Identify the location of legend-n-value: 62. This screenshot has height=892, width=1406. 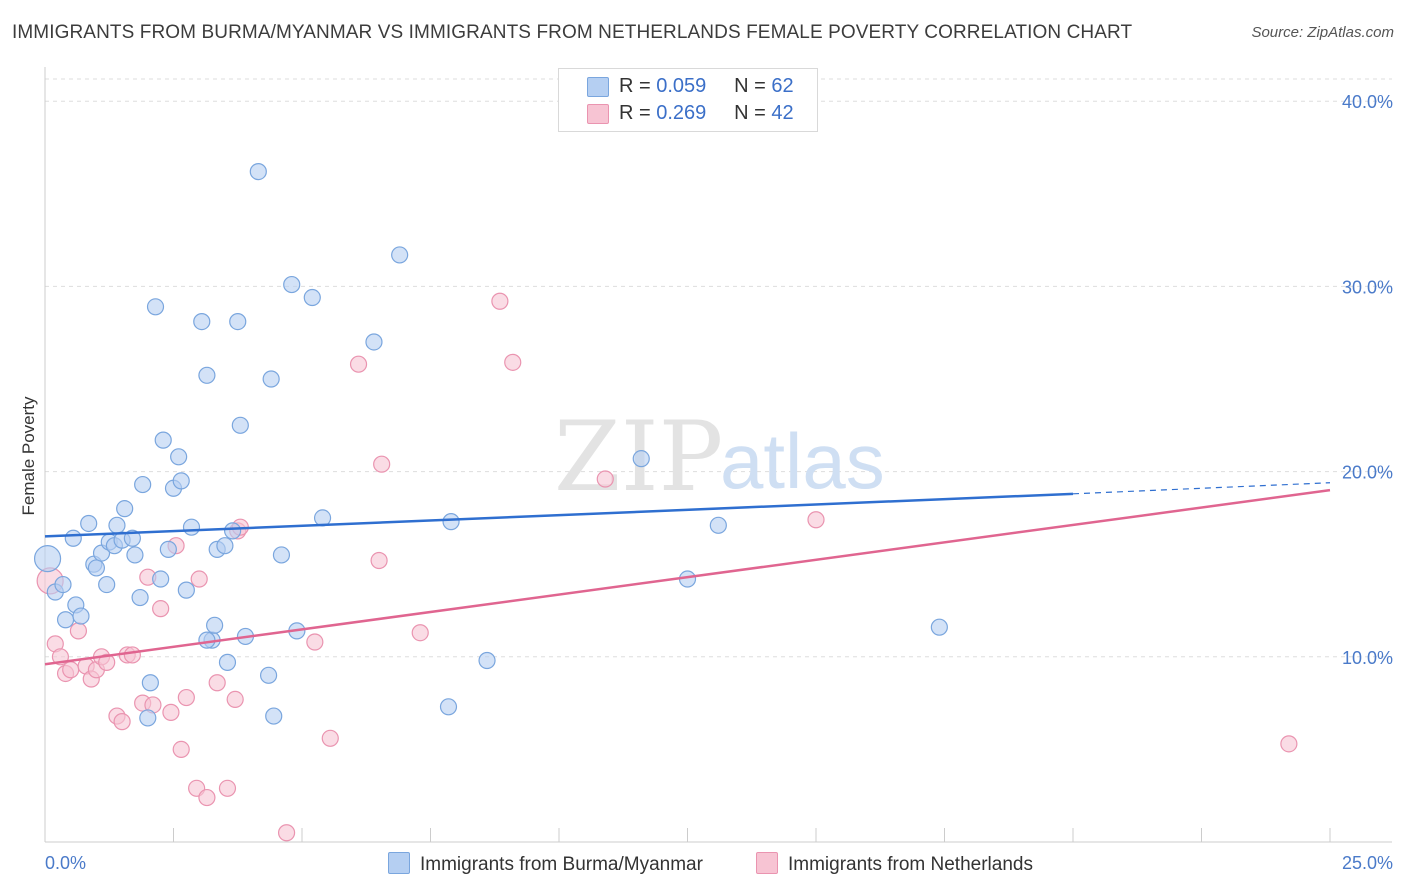
(782, 86).